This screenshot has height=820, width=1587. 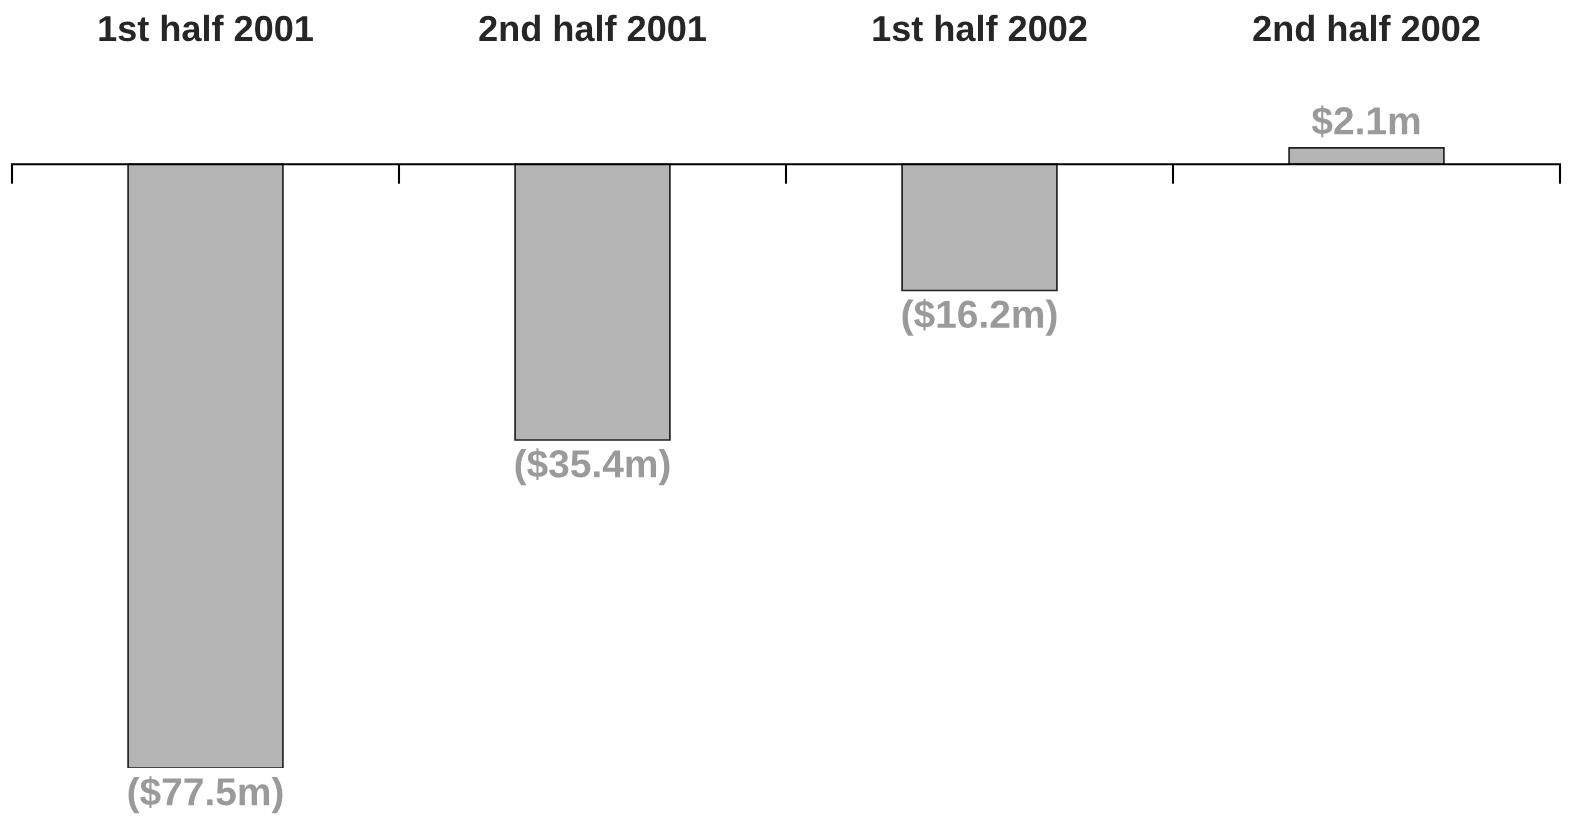 What do you see at coordinates (205, 795) in the screenshot?
I see `data-label: ($77.5m)` at bounding box center [205, 795].